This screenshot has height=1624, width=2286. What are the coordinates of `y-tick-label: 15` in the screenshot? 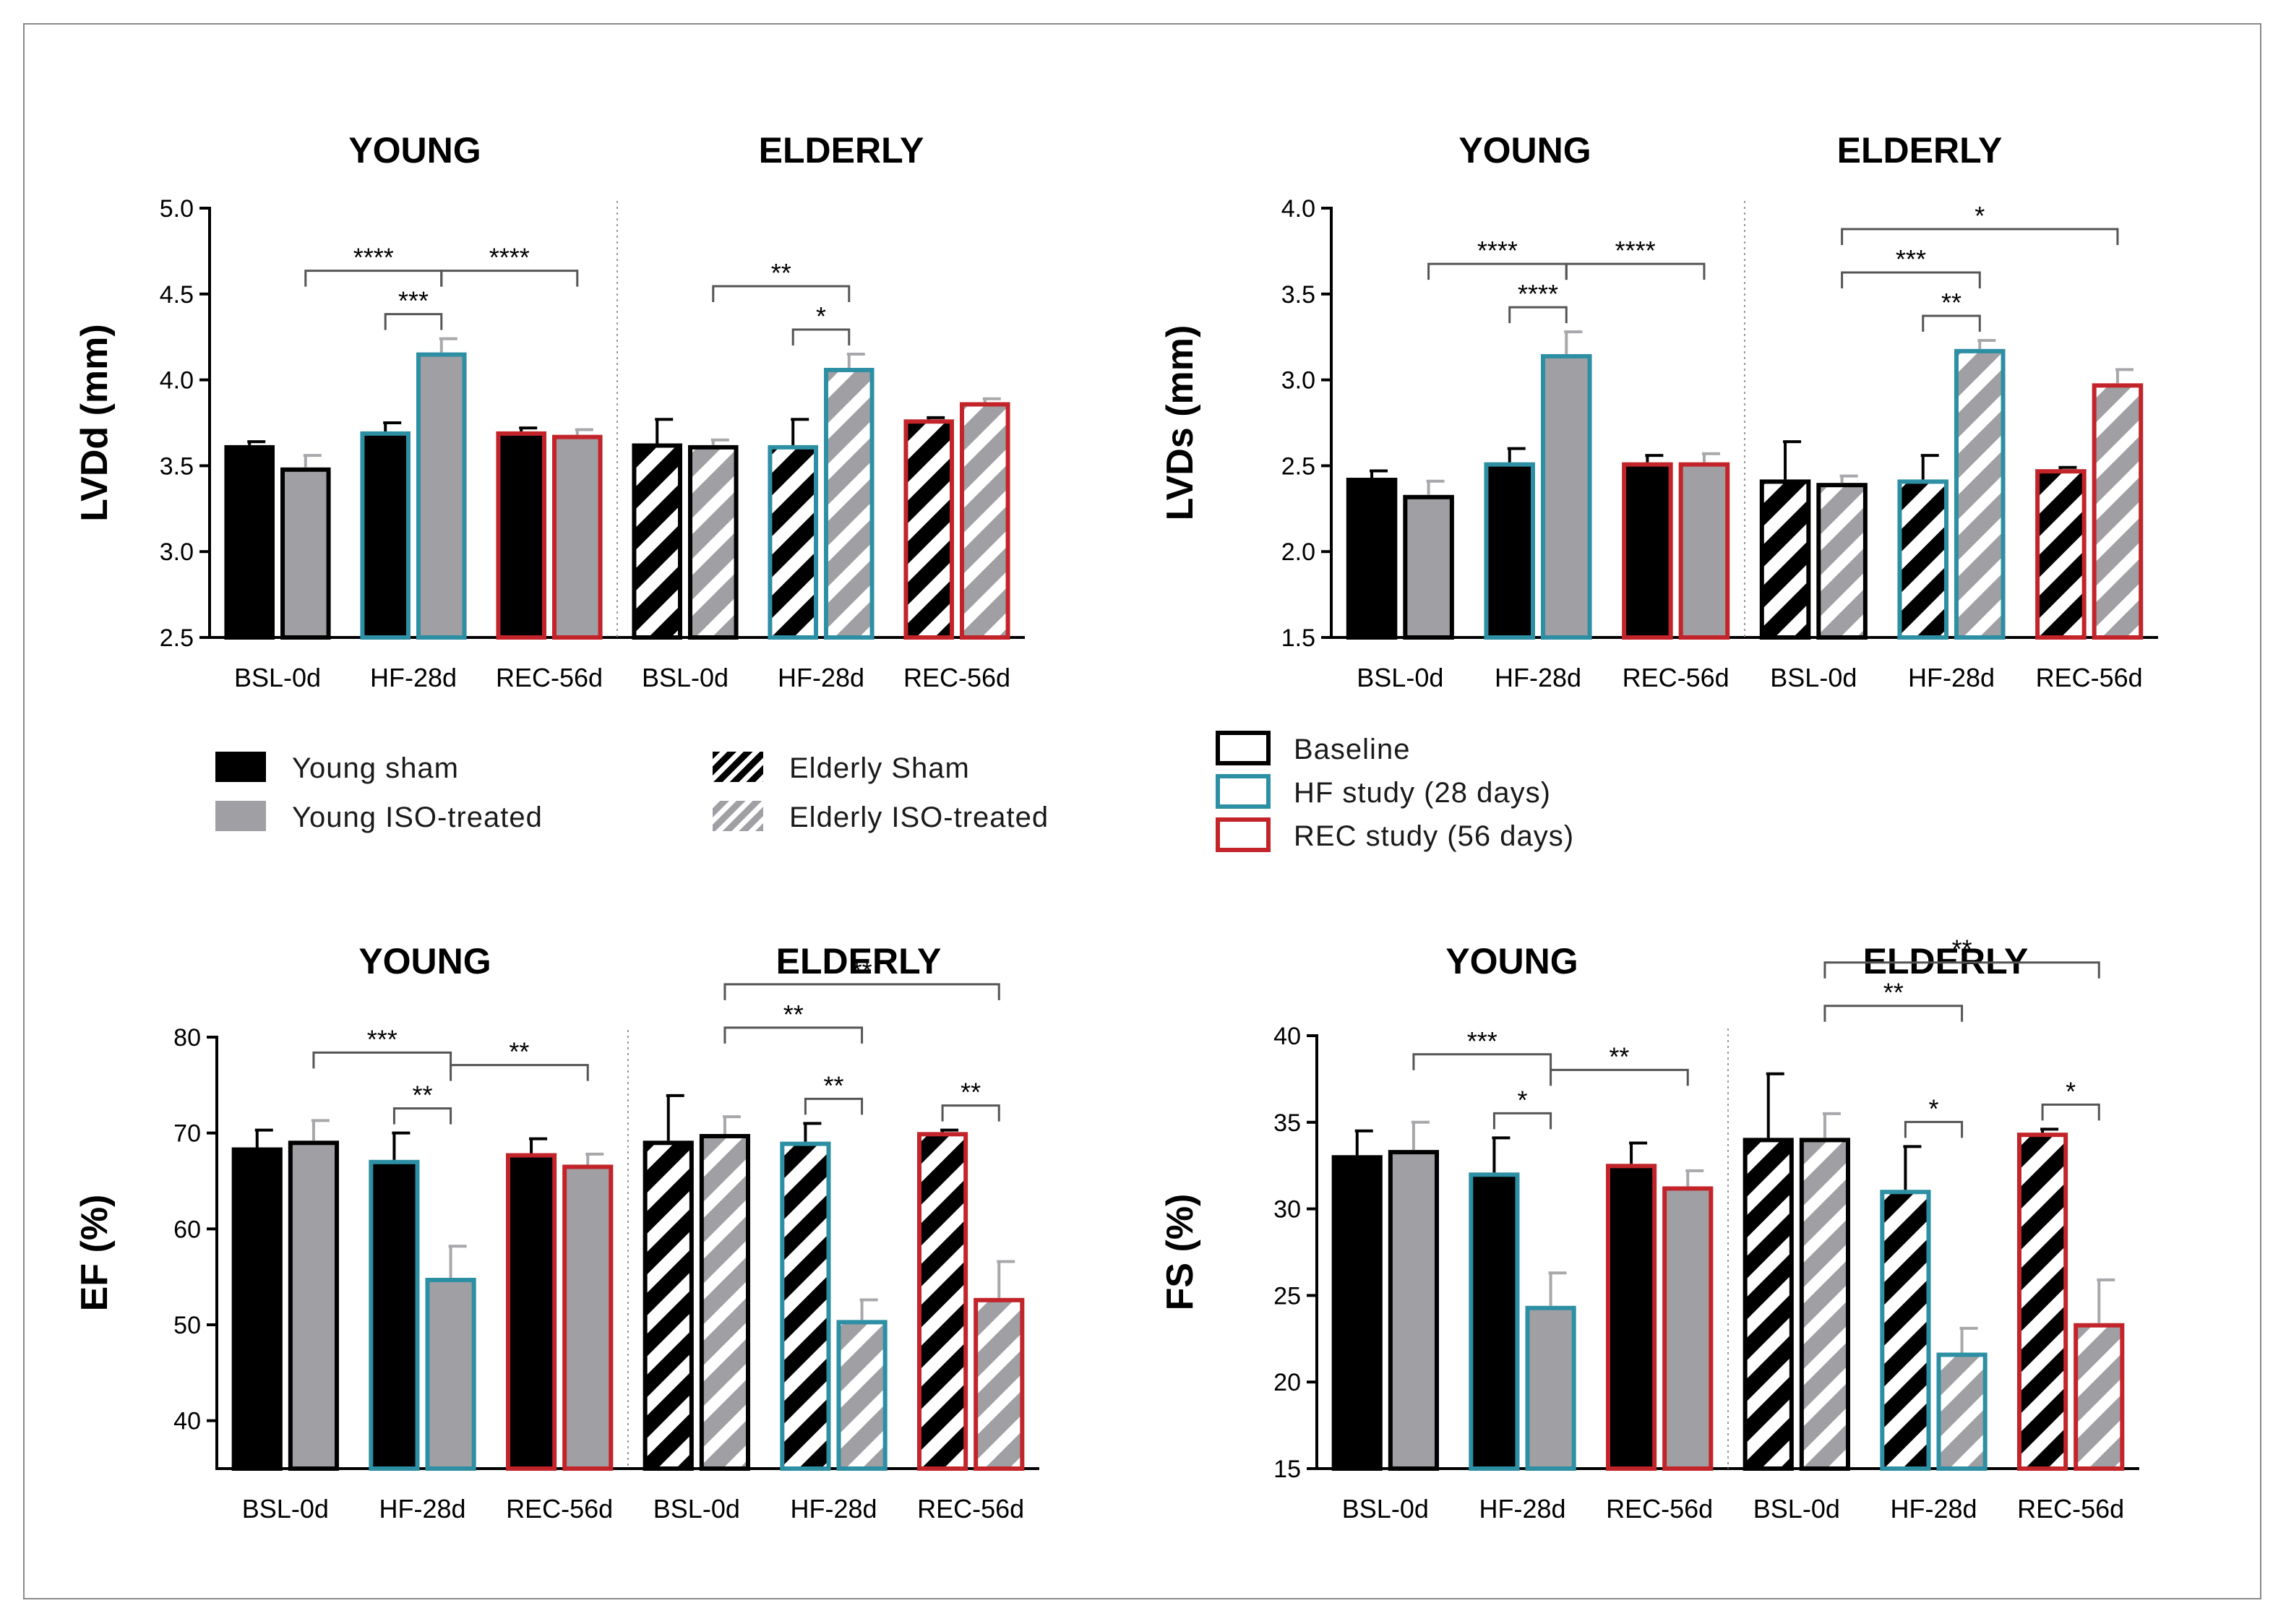 It's located at (1287, 1469).